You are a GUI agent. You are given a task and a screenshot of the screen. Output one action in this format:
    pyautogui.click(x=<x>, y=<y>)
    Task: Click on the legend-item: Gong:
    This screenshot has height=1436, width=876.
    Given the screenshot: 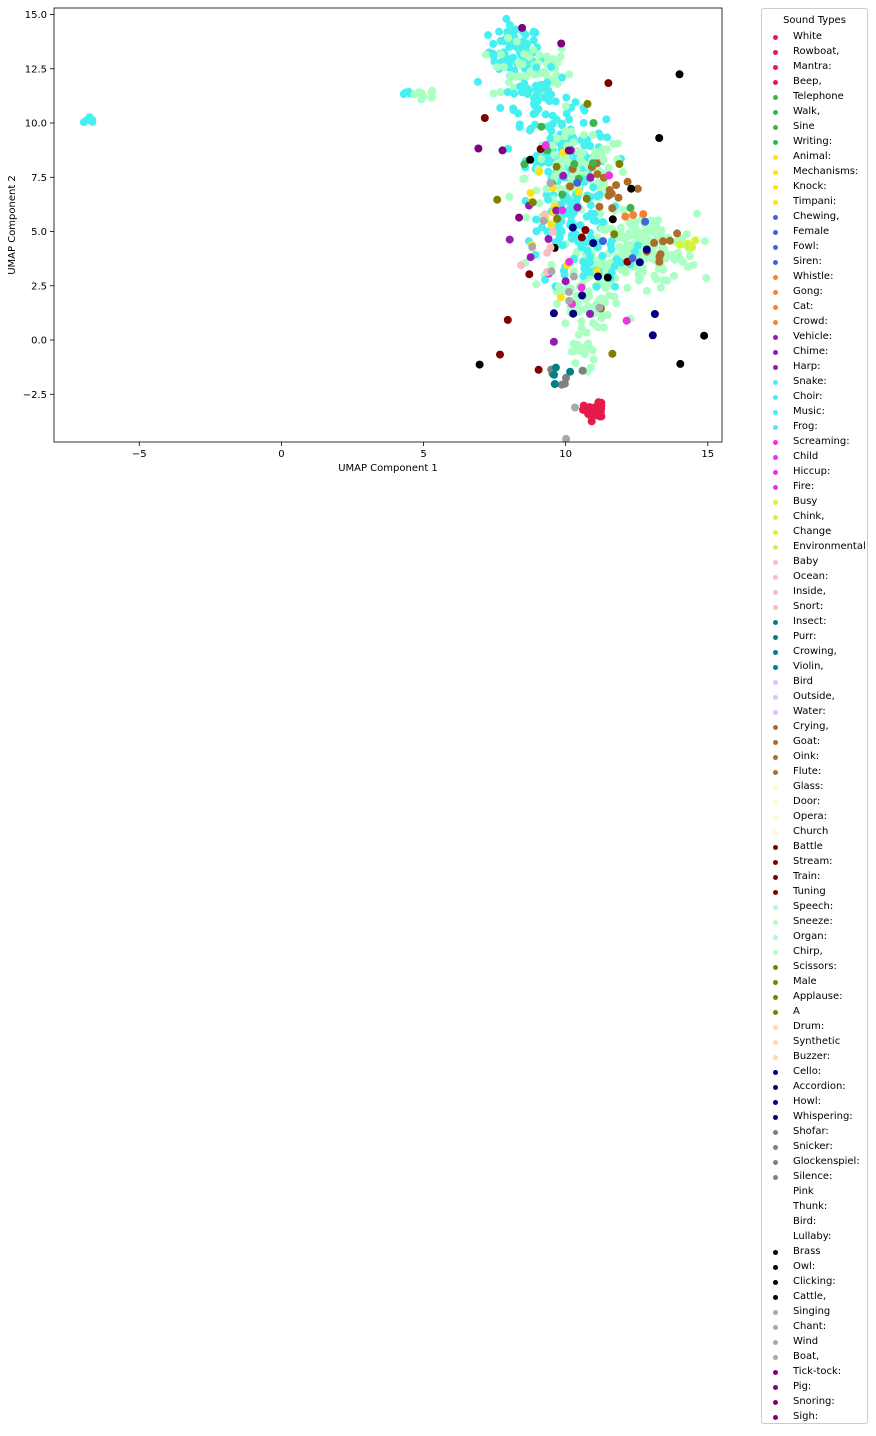 What is the action you would take?
    pyautogui.click(x=814, y=292)
    